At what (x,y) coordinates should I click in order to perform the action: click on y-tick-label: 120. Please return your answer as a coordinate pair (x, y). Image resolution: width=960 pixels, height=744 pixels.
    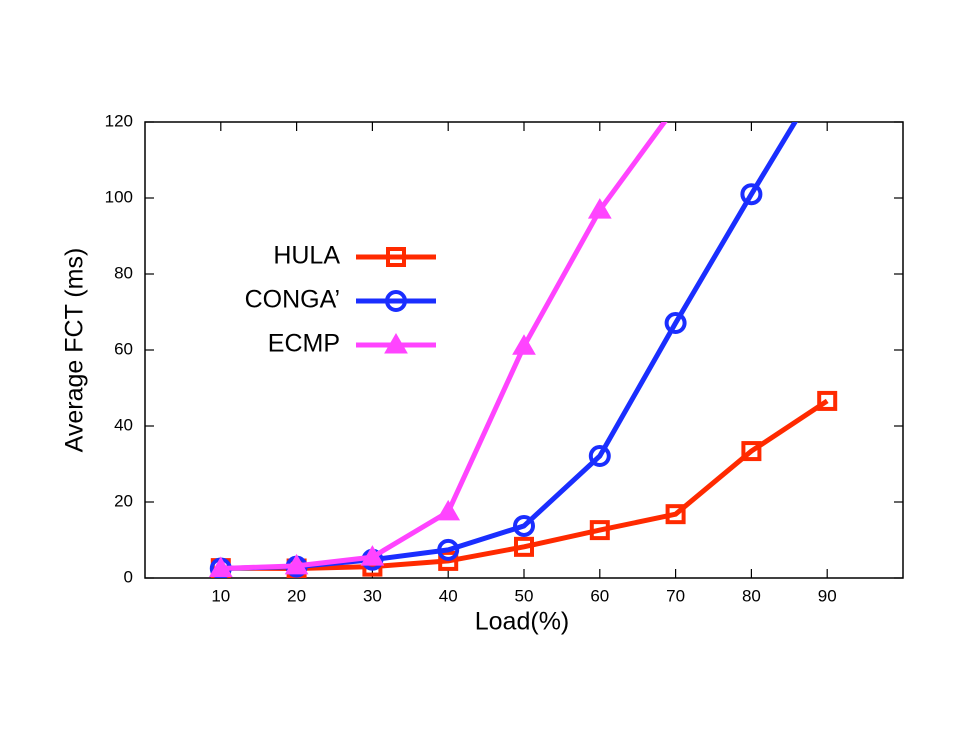
    Looking at the image, I should click on (119, 120).